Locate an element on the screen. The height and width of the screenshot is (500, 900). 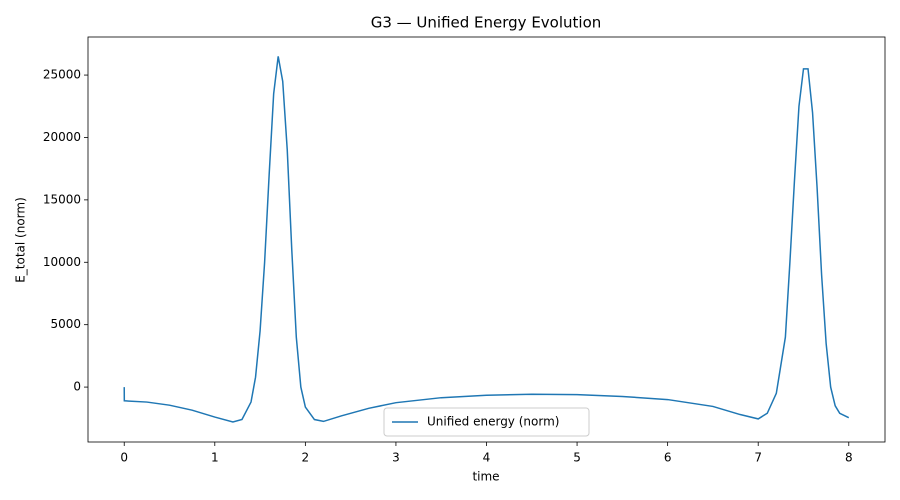
x-tick-label: 0 is located at coordinates (124, 458).